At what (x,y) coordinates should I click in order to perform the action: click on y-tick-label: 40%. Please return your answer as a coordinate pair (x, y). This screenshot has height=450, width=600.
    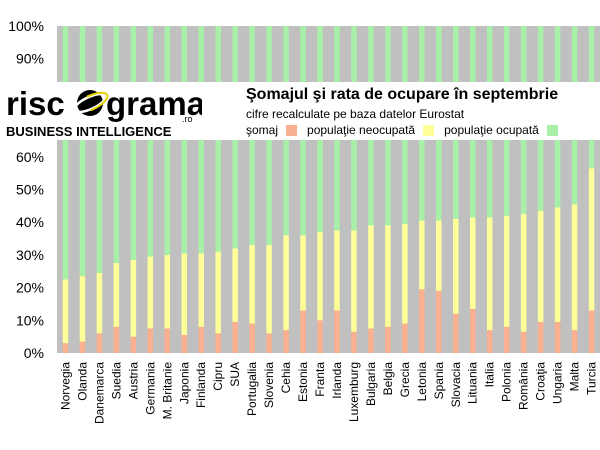
    Looking at the image, I should click on (30, 222).